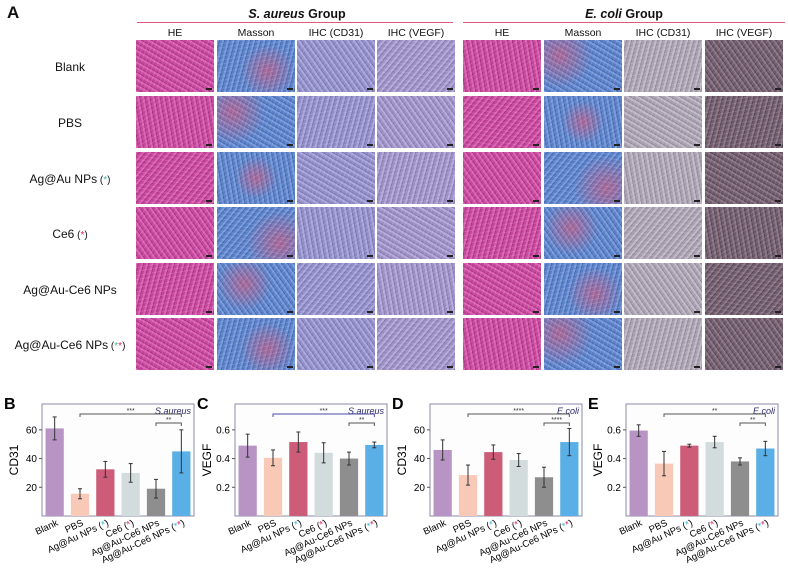 This screenshot has height=577, width=788. I want to click on group-underline-e-coli, so click(624, 22).